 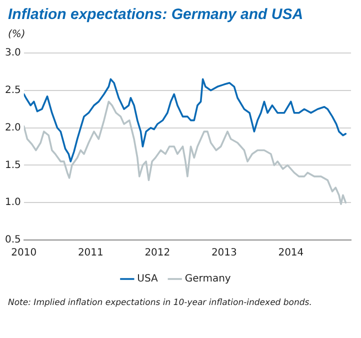 What do you see at coordinates (91, 253) in the screenshot?
I see `x-tick-label: 2011` at bounding box center [91, 253].